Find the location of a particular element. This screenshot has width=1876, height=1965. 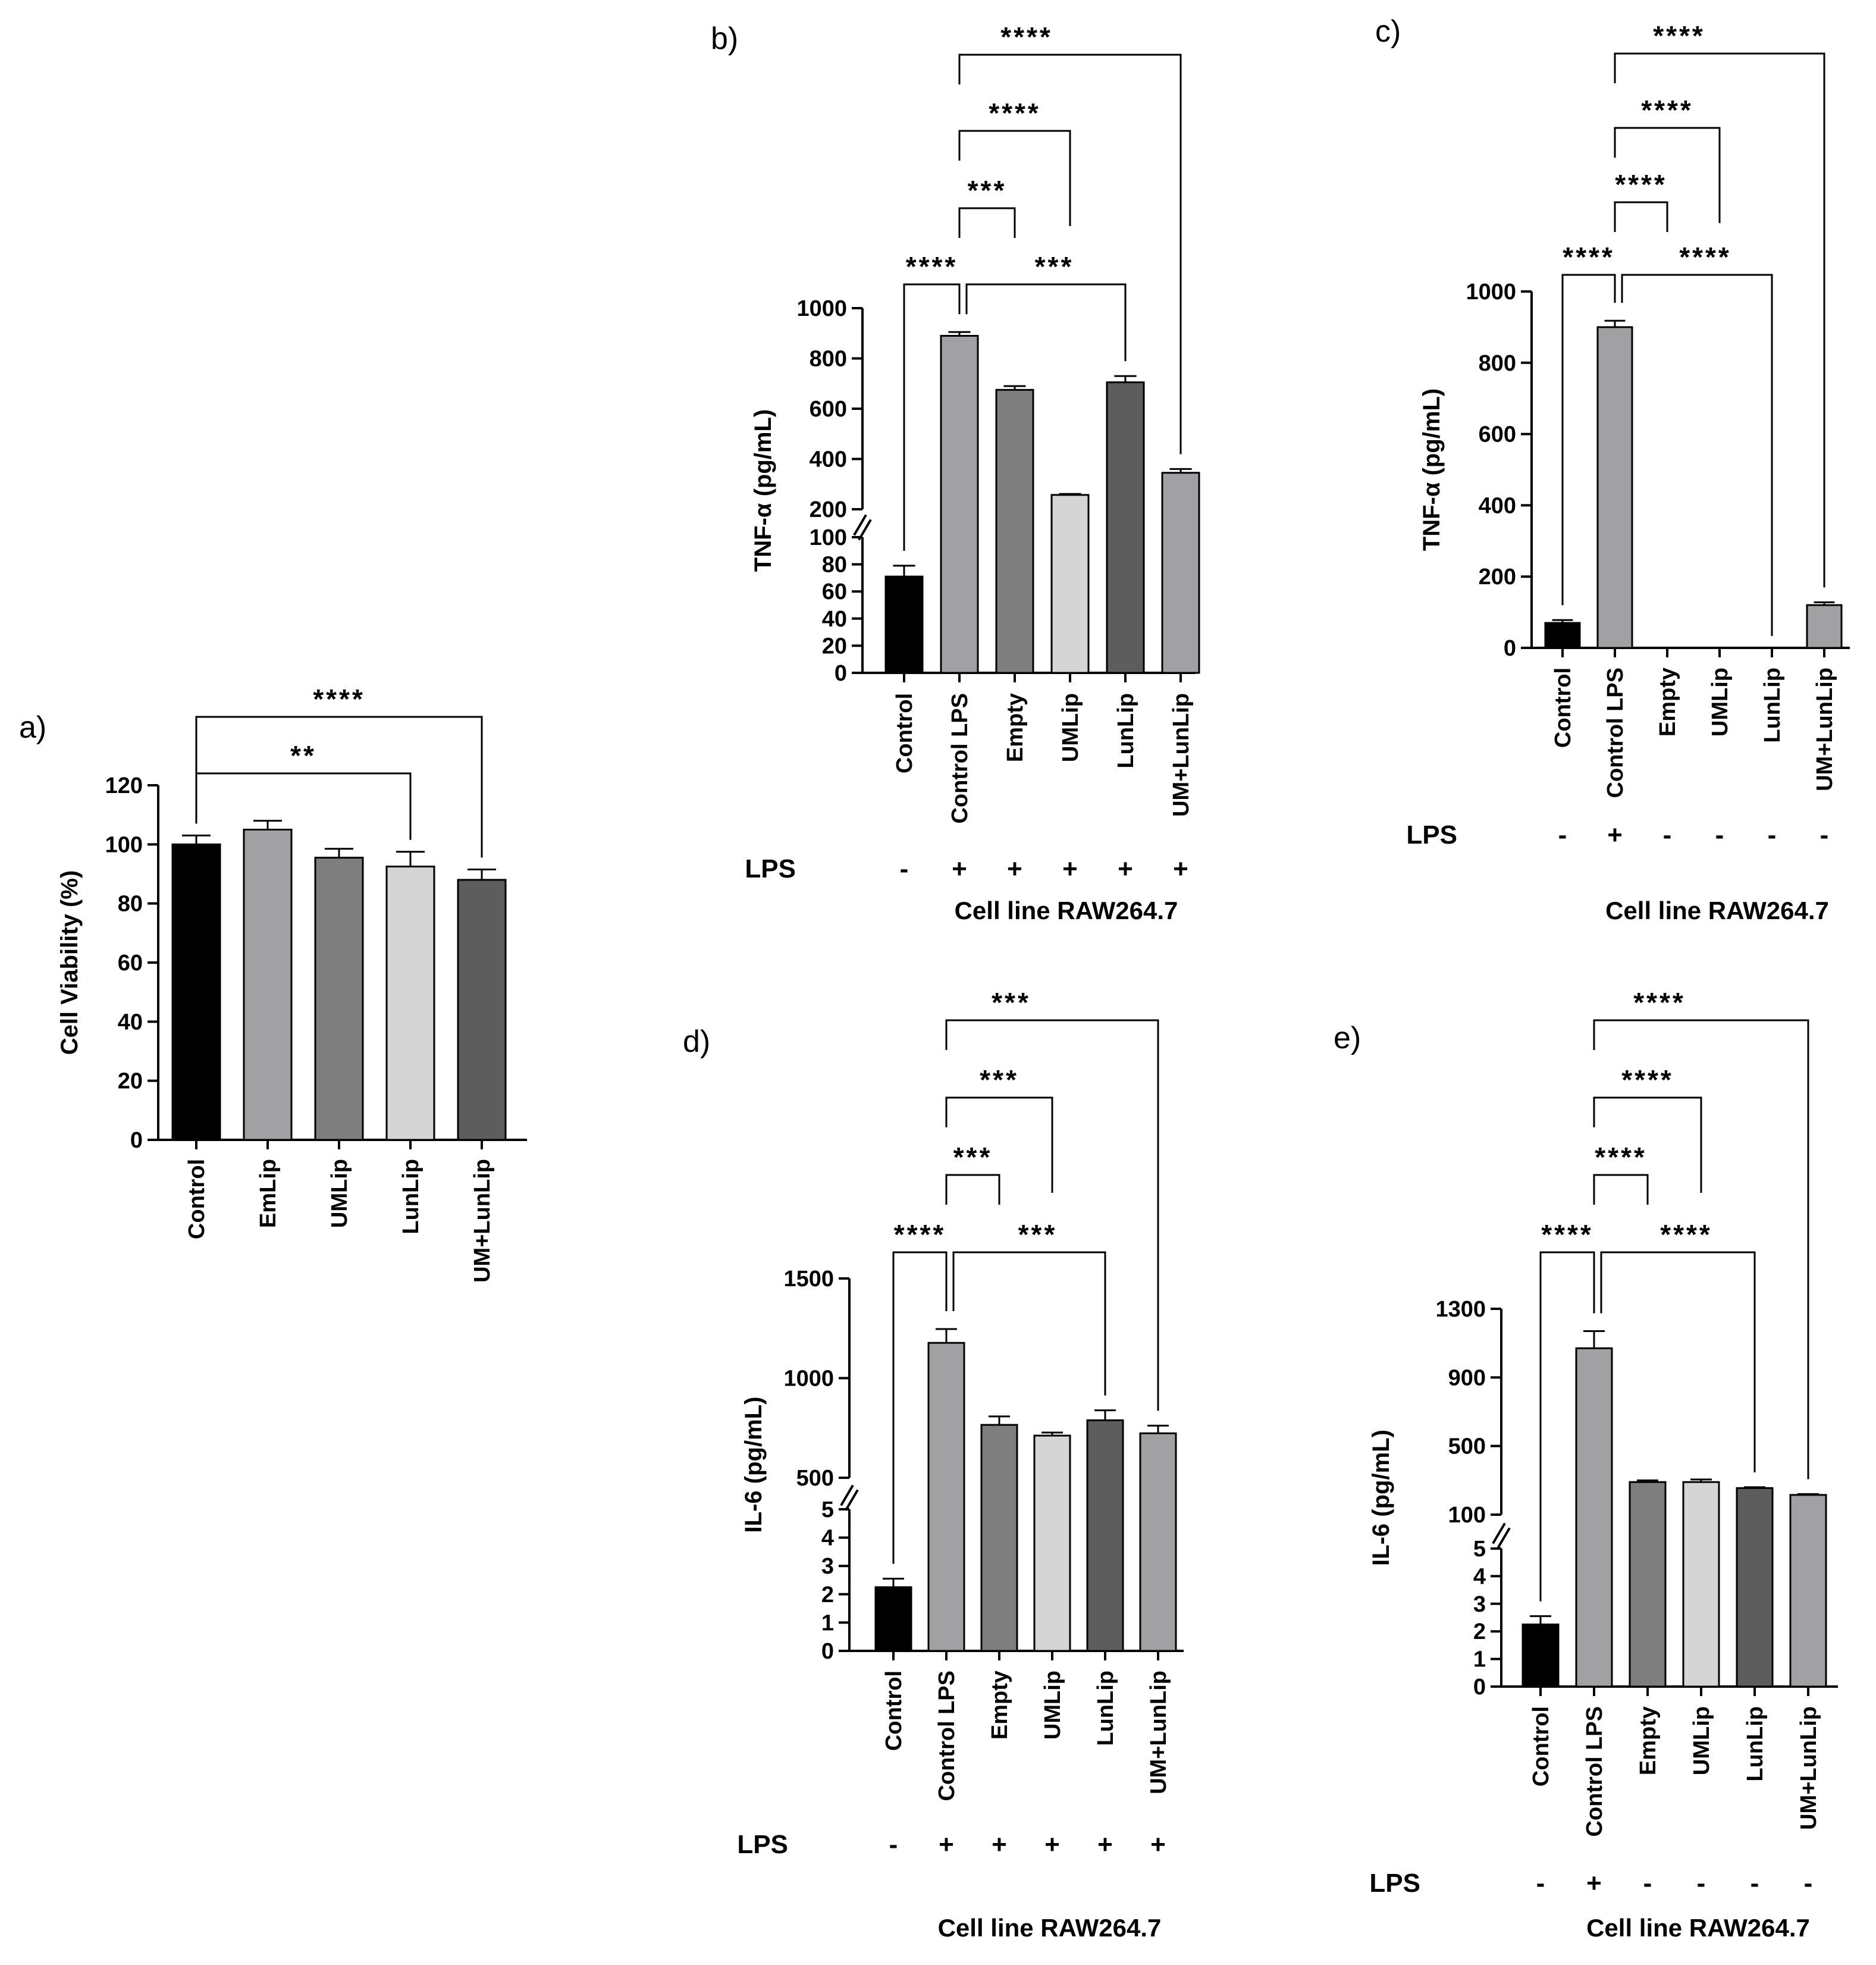

y-tick-label: 5 is located at coordinates (1479, 1549).